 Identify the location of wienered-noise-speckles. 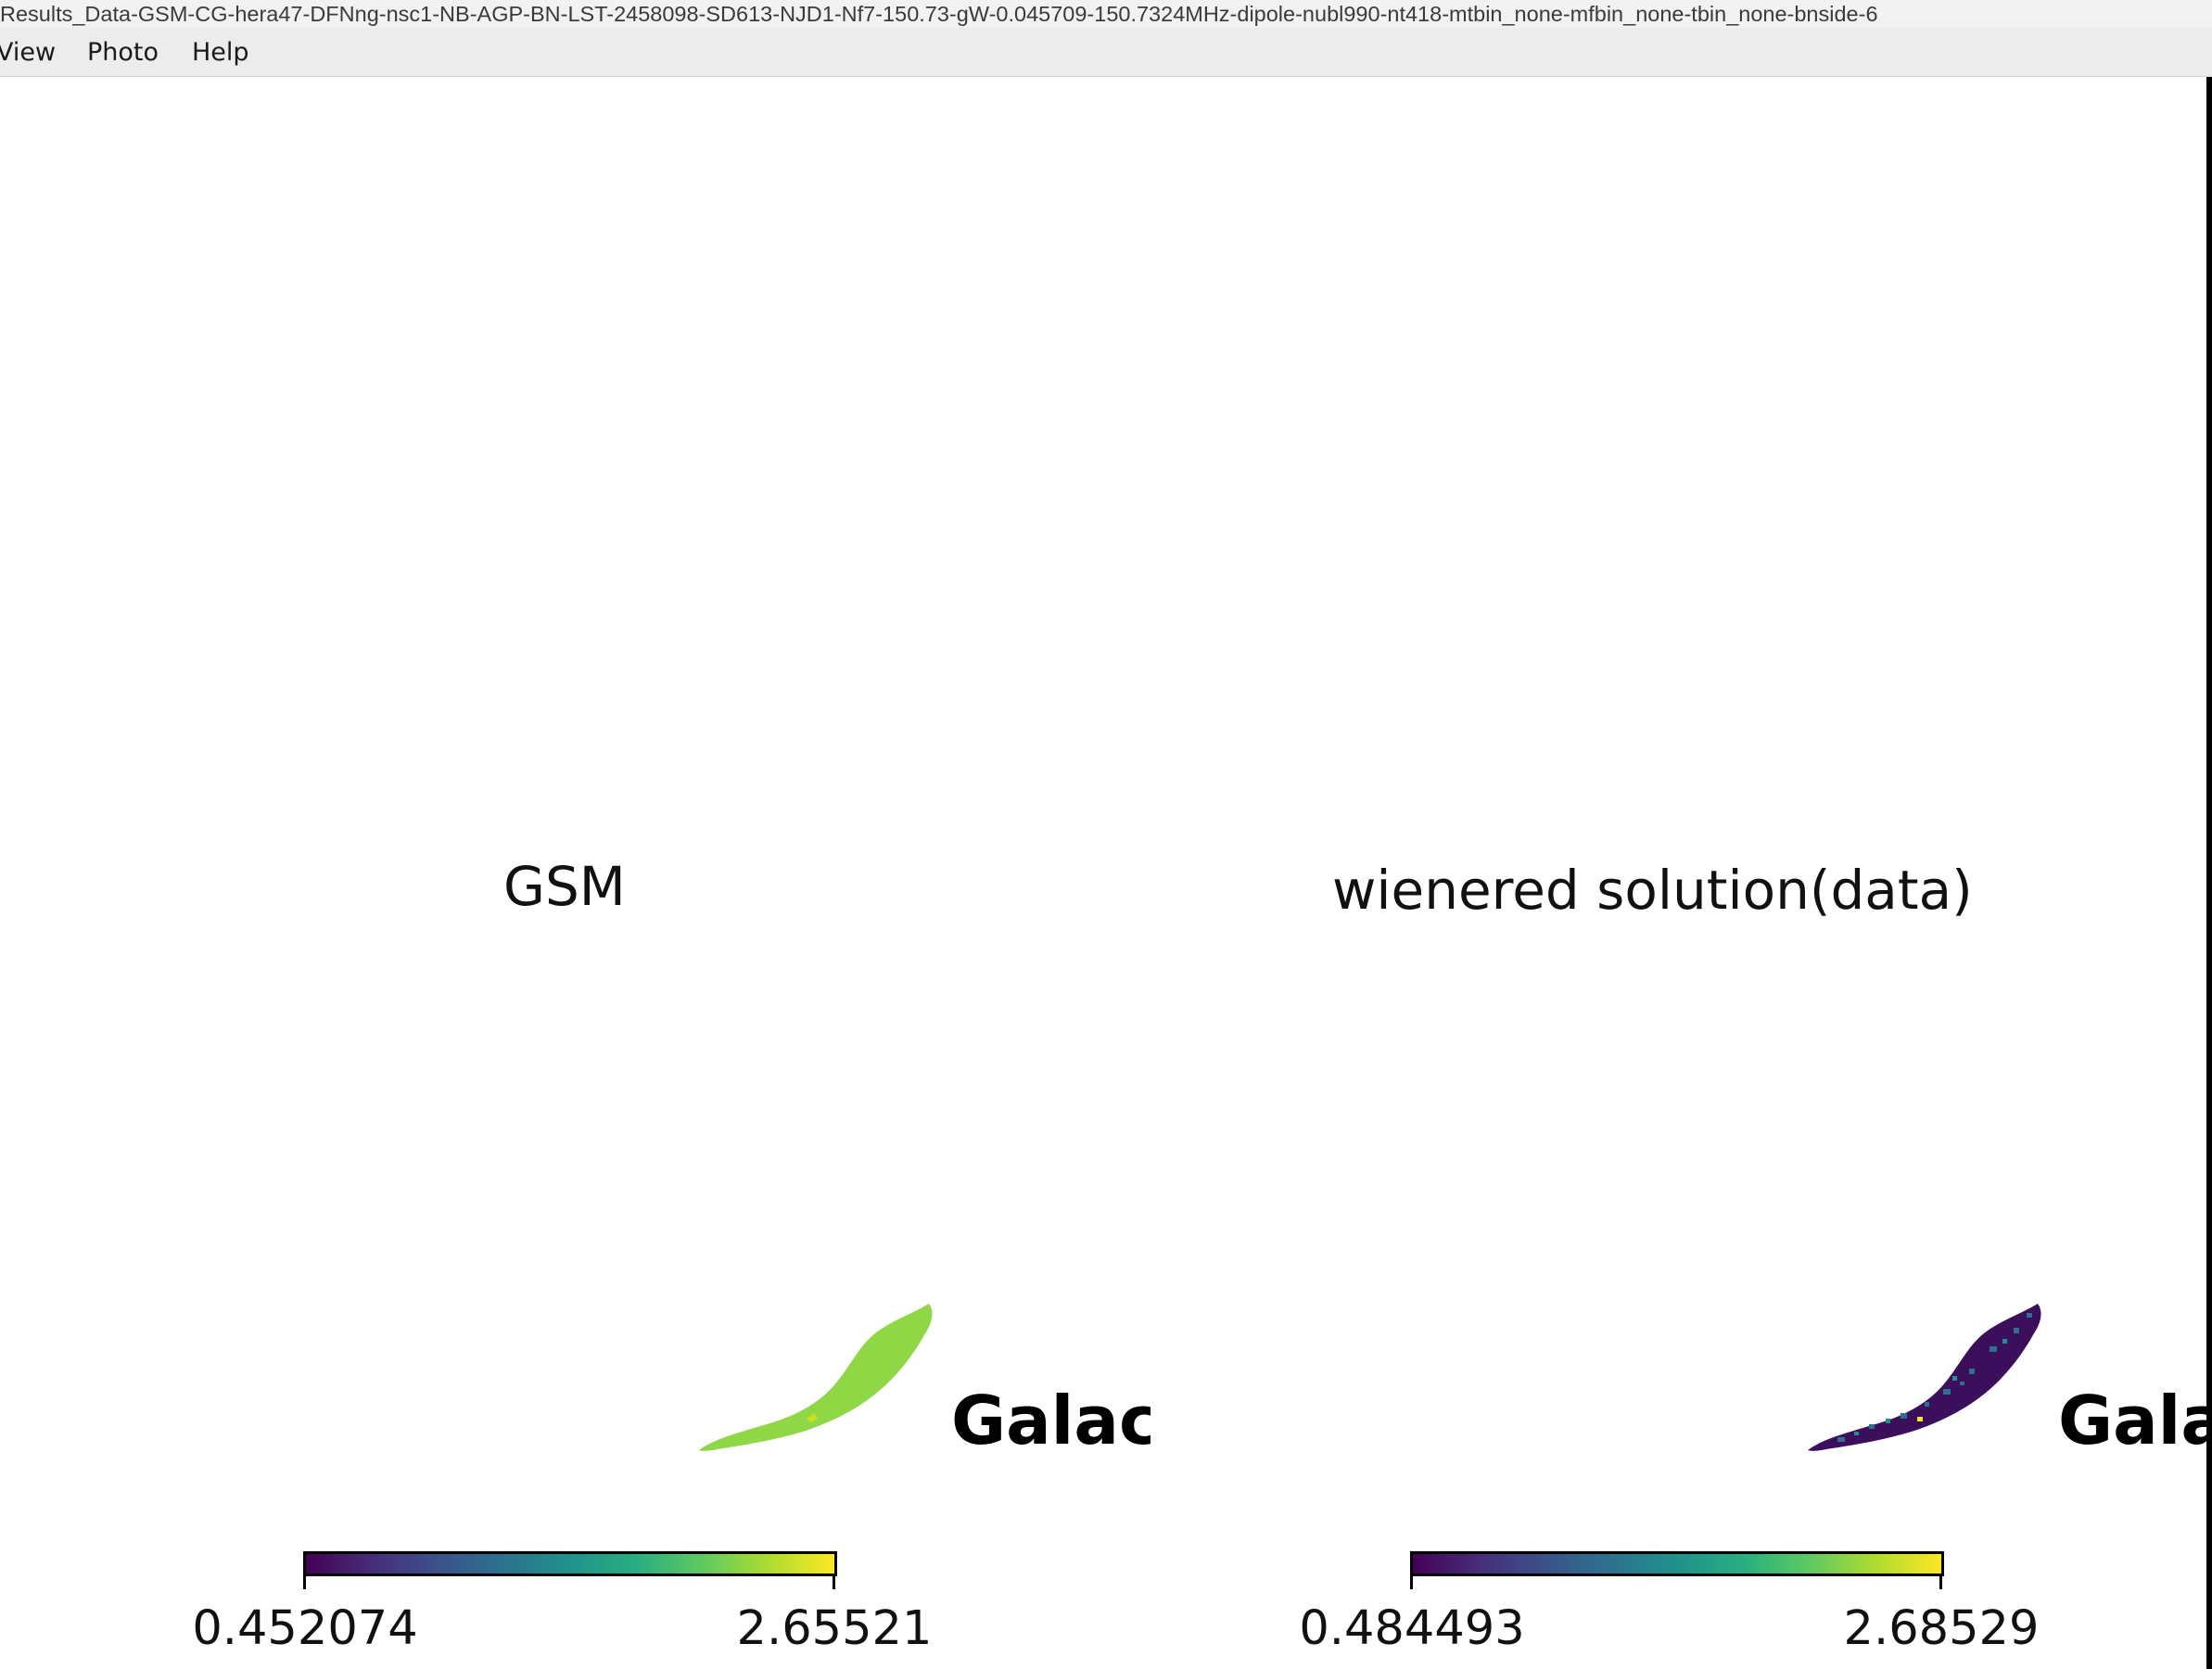
(1934, 1377).